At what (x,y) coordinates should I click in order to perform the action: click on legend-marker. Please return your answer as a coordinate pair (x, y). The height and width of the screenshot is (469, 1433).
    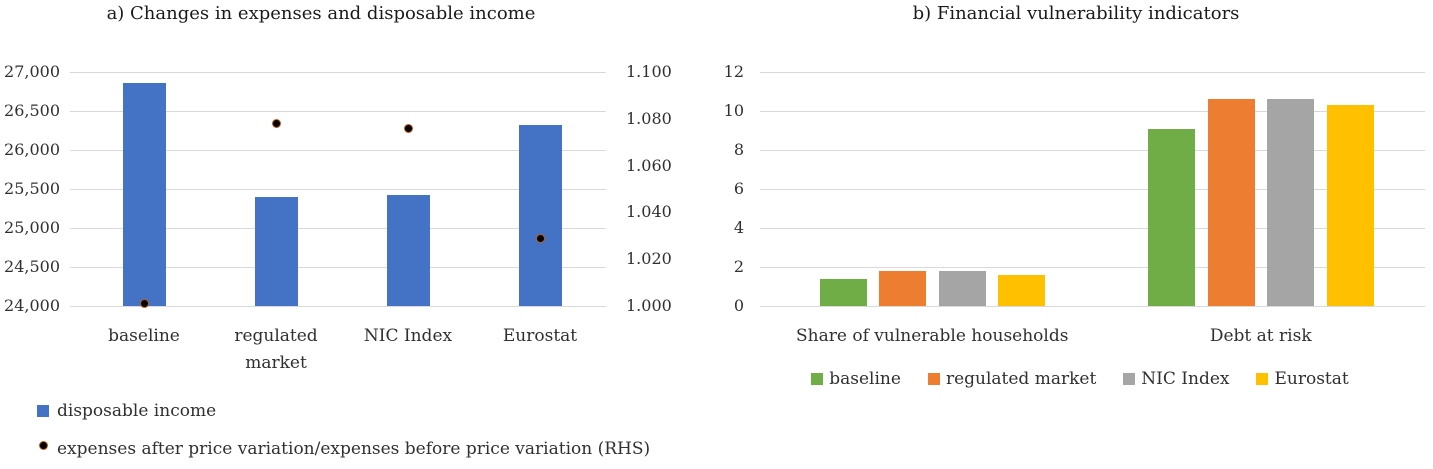
    Looking at the image, I should click on (43, 445).